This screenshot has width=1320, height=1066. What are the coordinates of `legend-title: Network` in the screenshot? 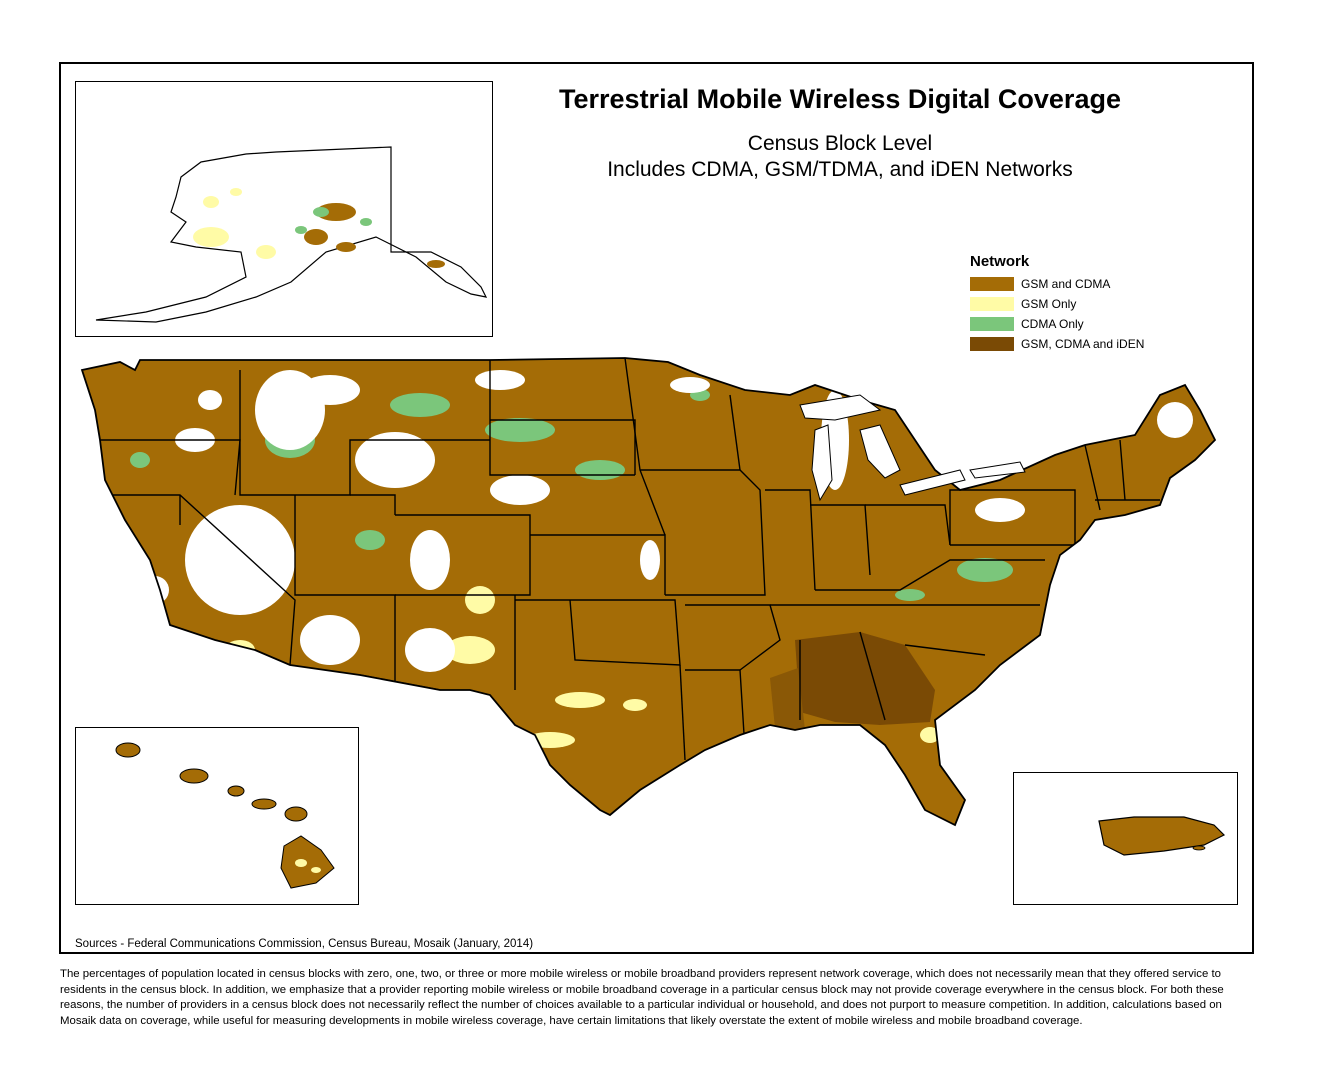 It's located at (1000, 261).